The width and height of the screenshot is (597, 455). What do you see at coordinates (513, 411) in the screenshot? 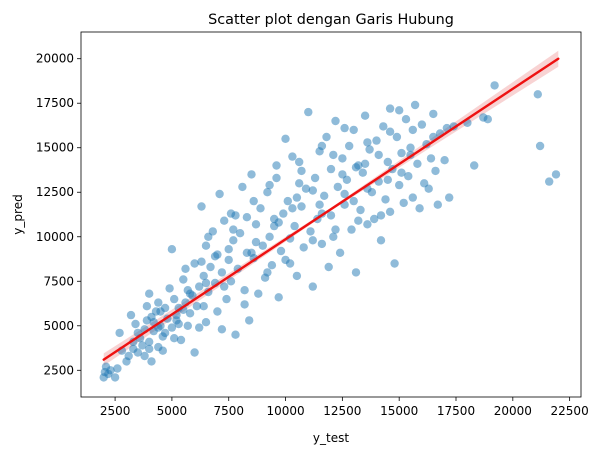
I see `x-tick-label: 20000` at bounding box center [513, 411].